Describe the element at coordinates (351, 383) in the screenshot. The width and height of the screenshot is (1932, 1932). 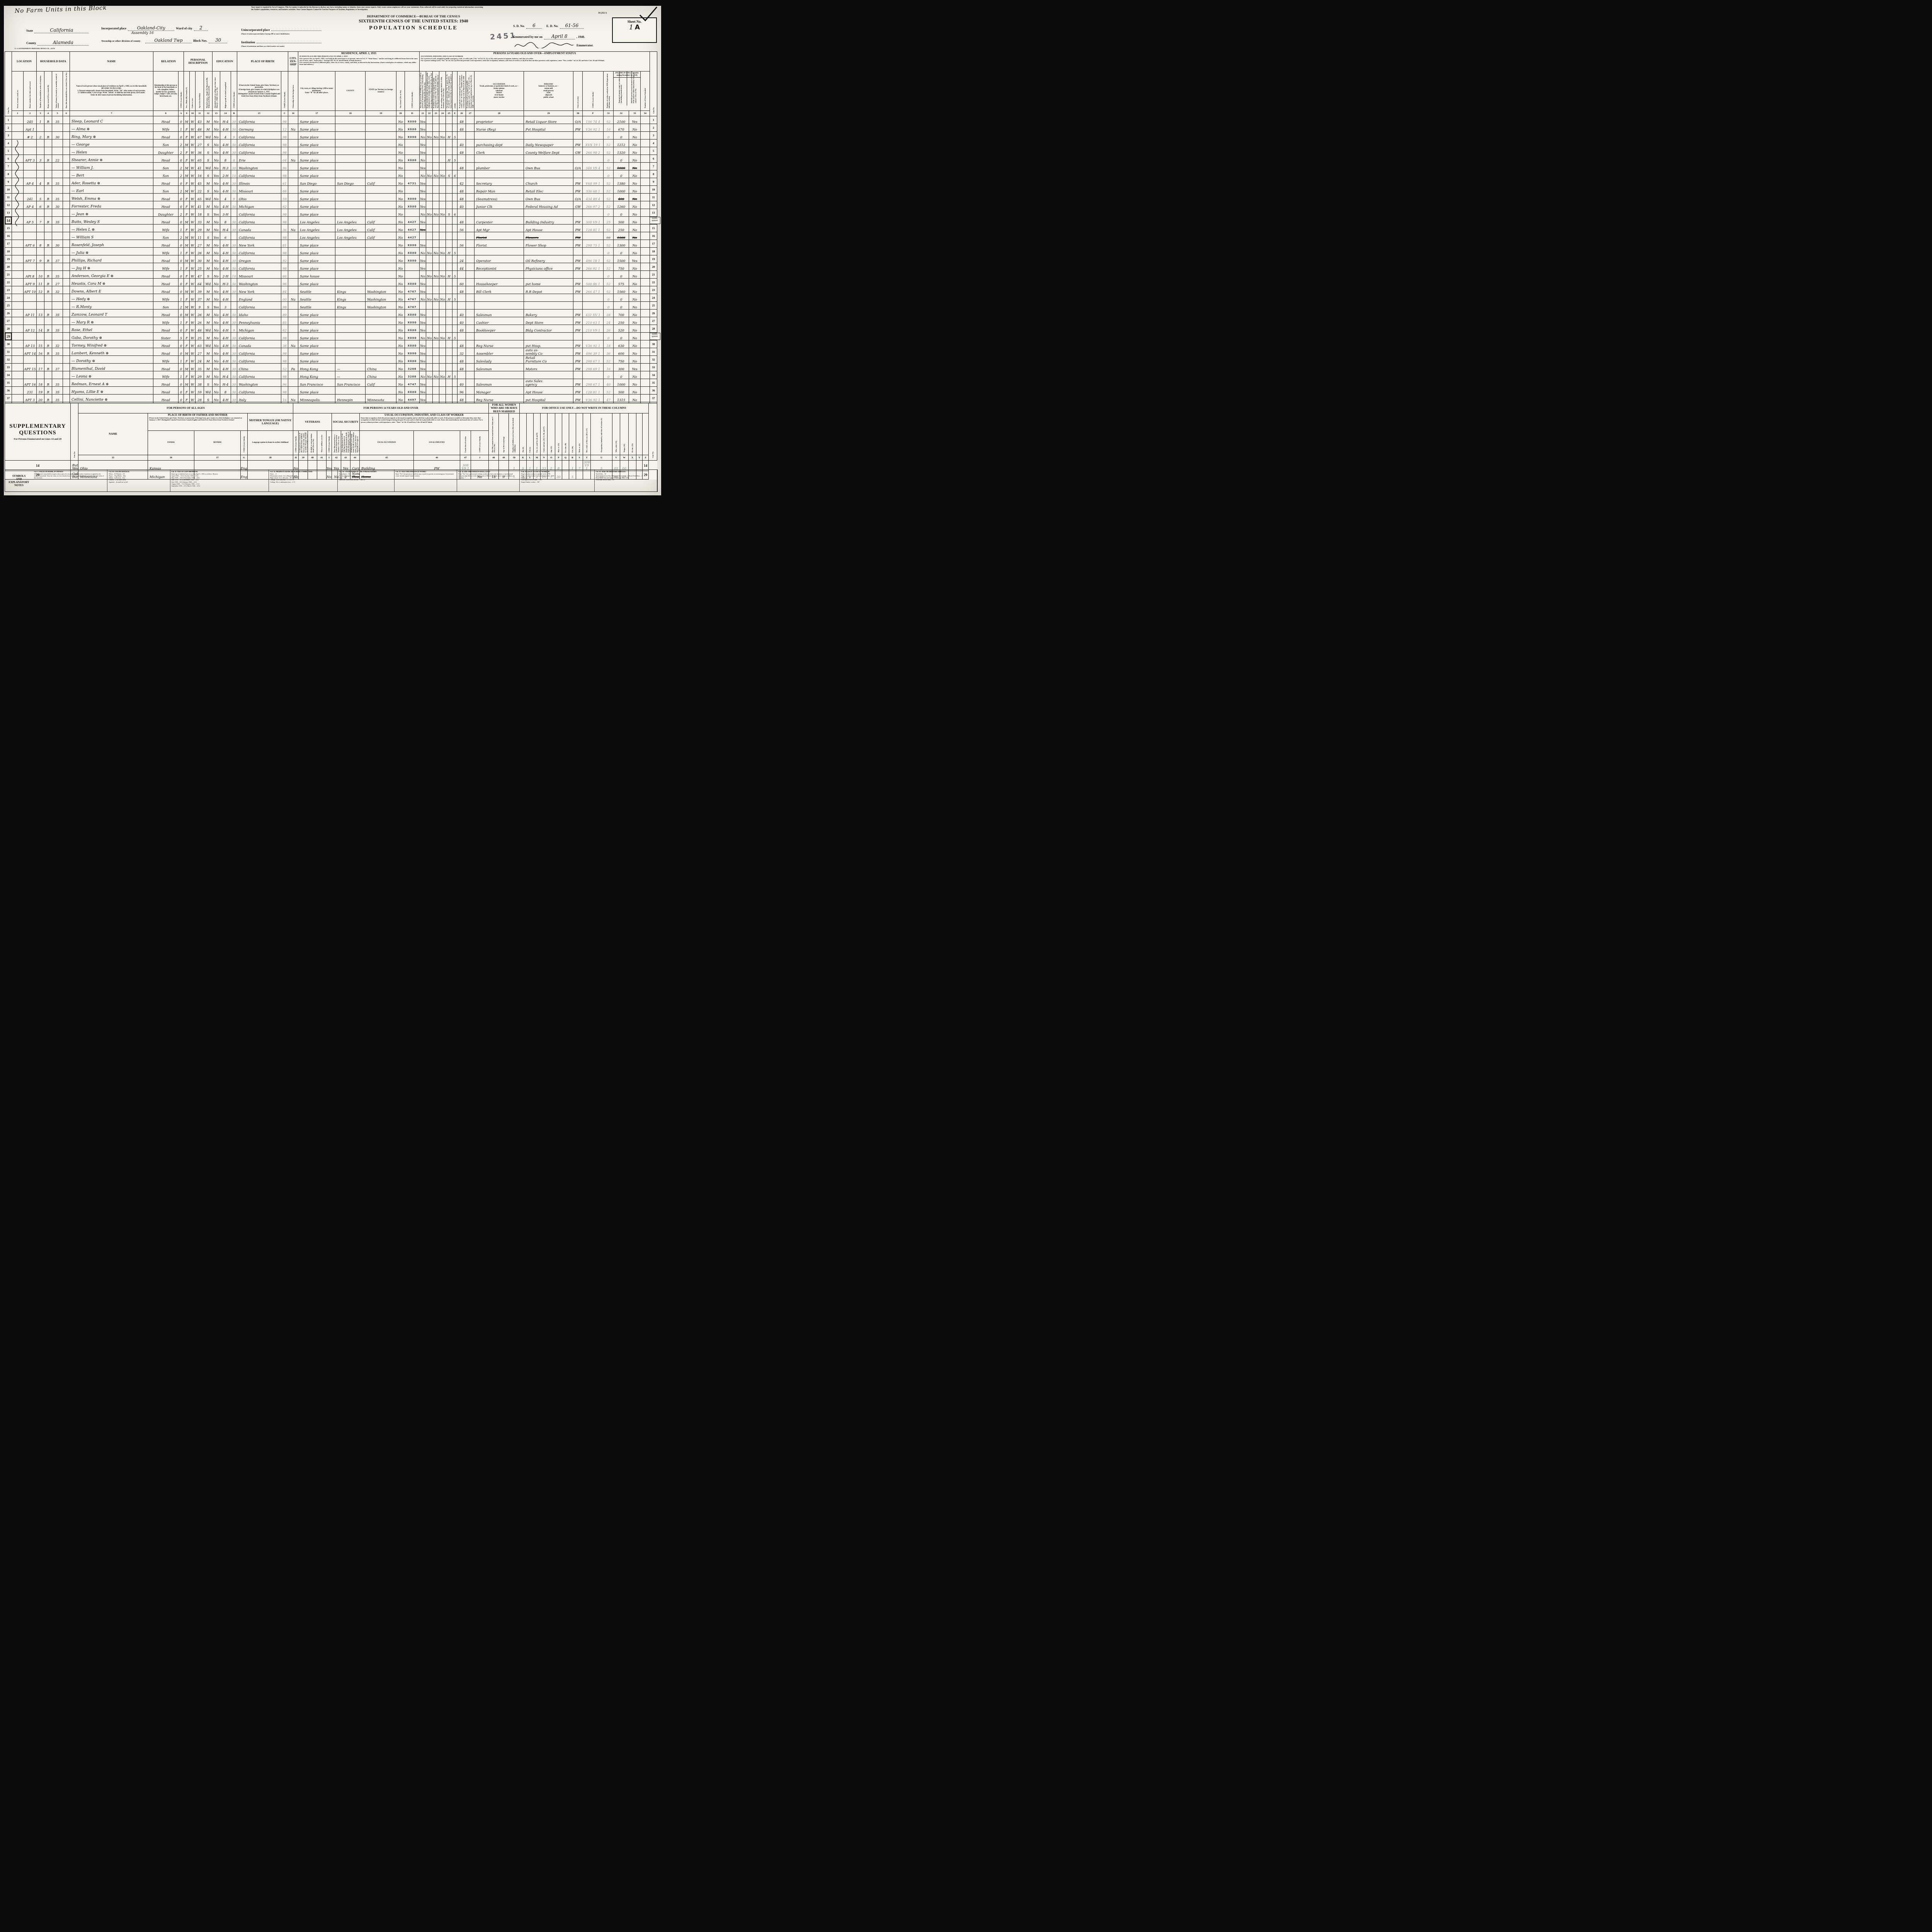
I see `cell-resCounty: San Francisco` at that location.